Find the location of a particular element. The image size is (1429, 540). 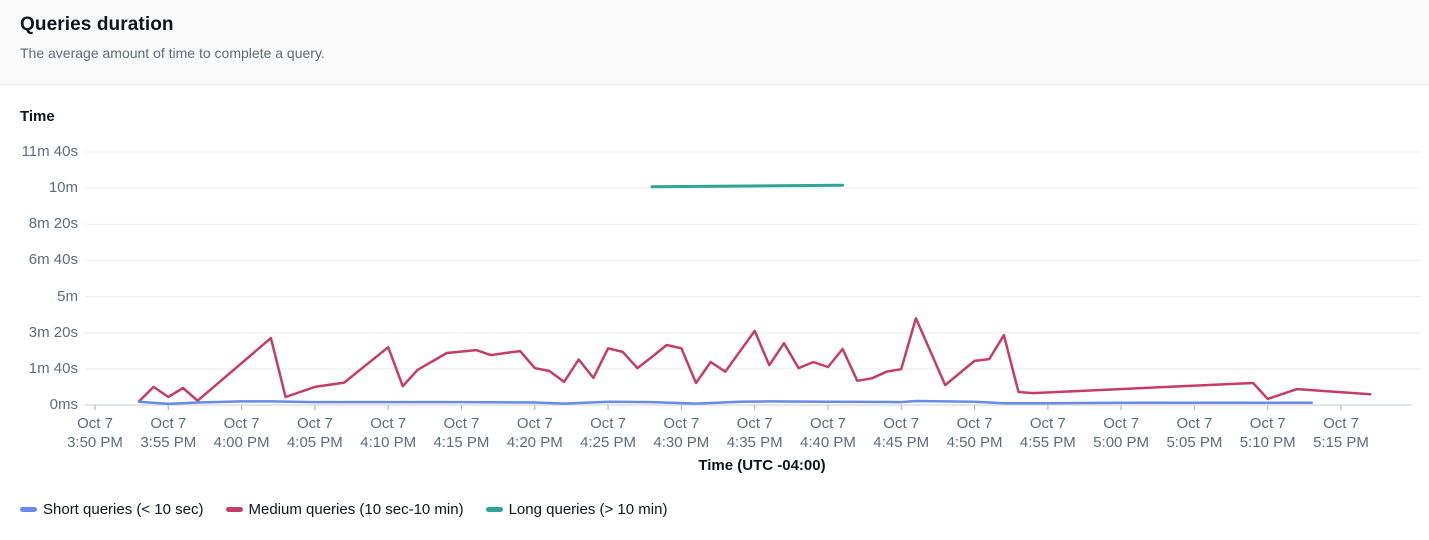

x-axis-label-time: 4:40 PM is located at coordinates (828, 442).